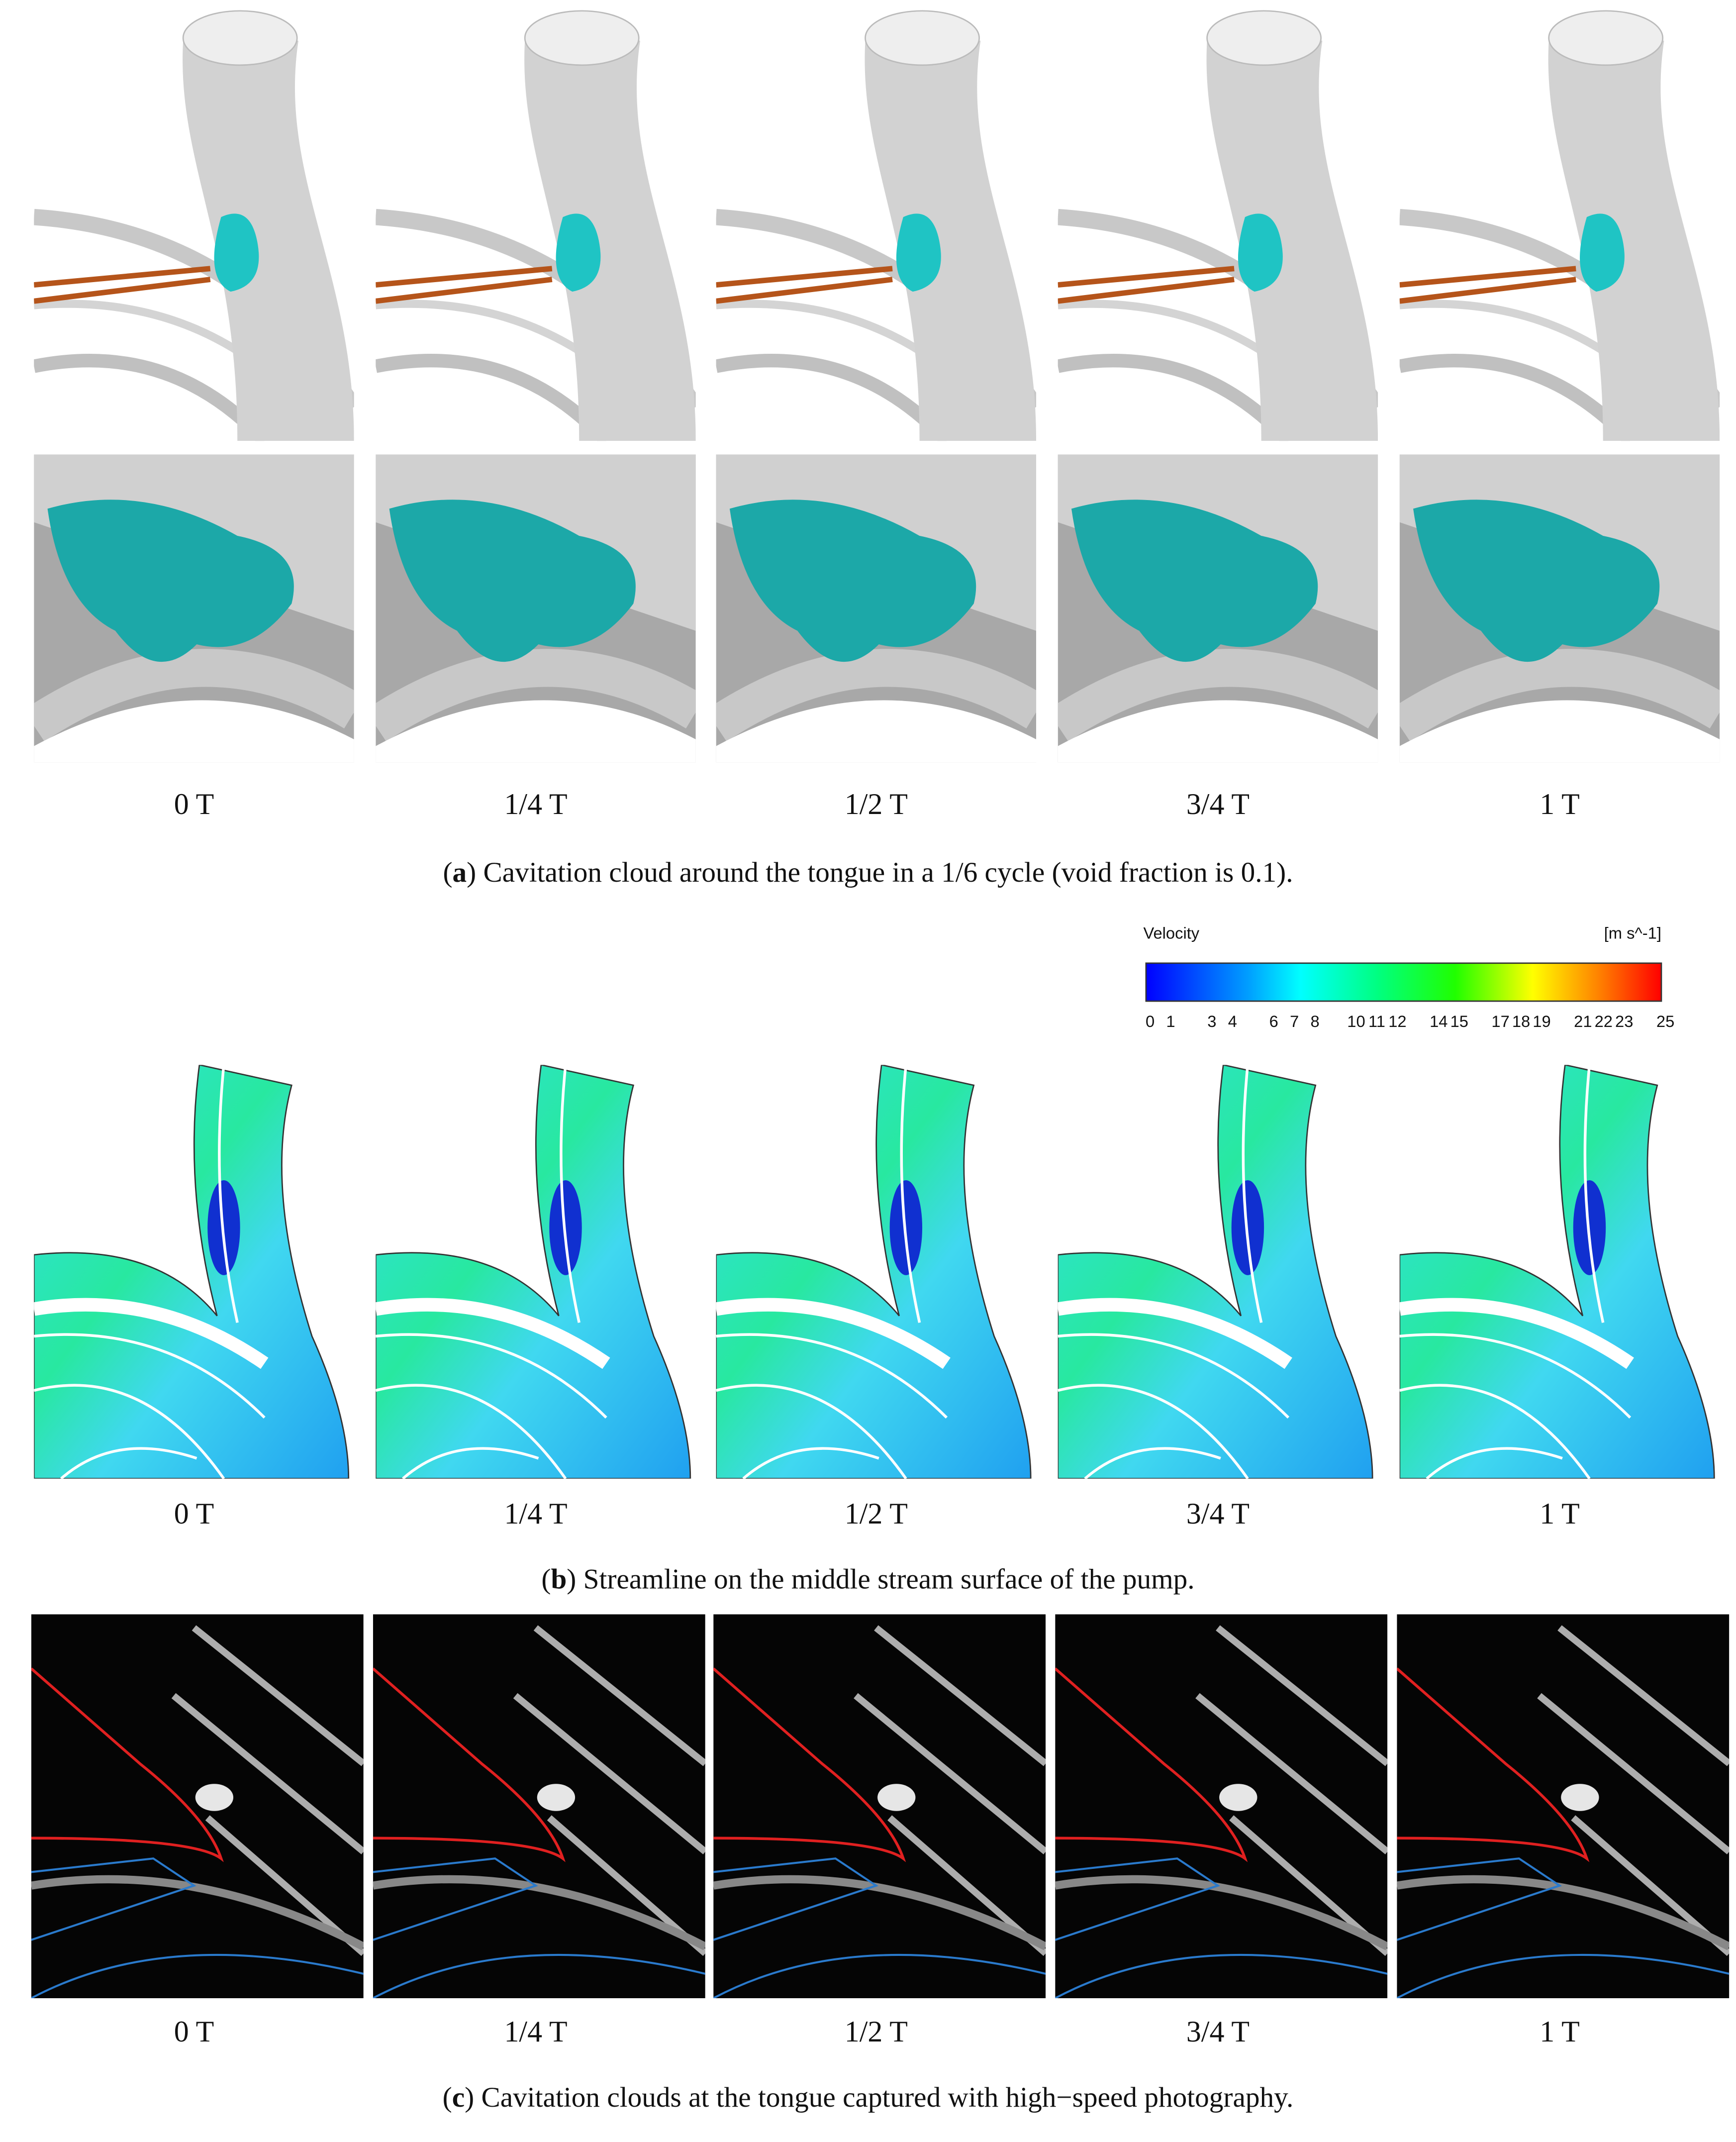 The image size is (1736, 2142). I want to click on caption-part: c, so click(459, 2097).